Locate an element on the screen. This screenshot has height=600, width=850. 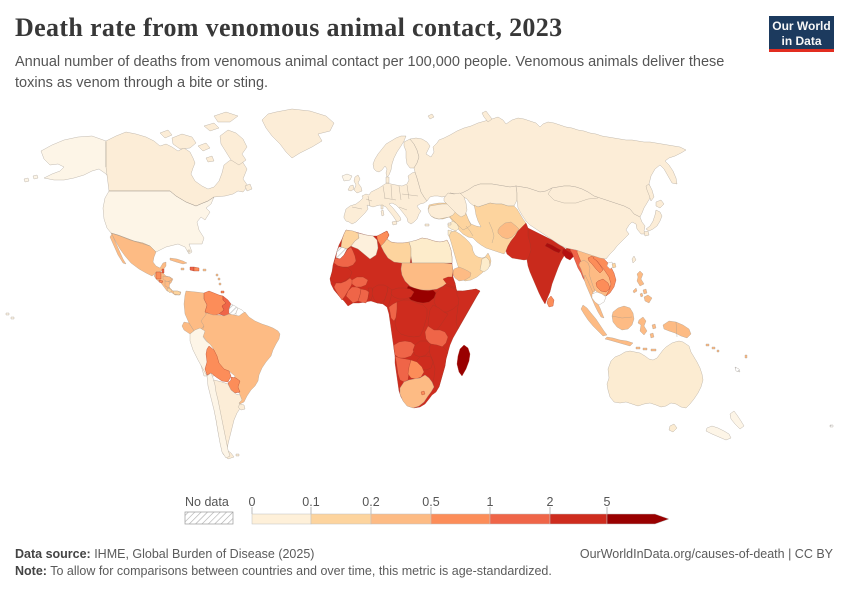
svg-text: 2 is located at coordinates (550, 502).